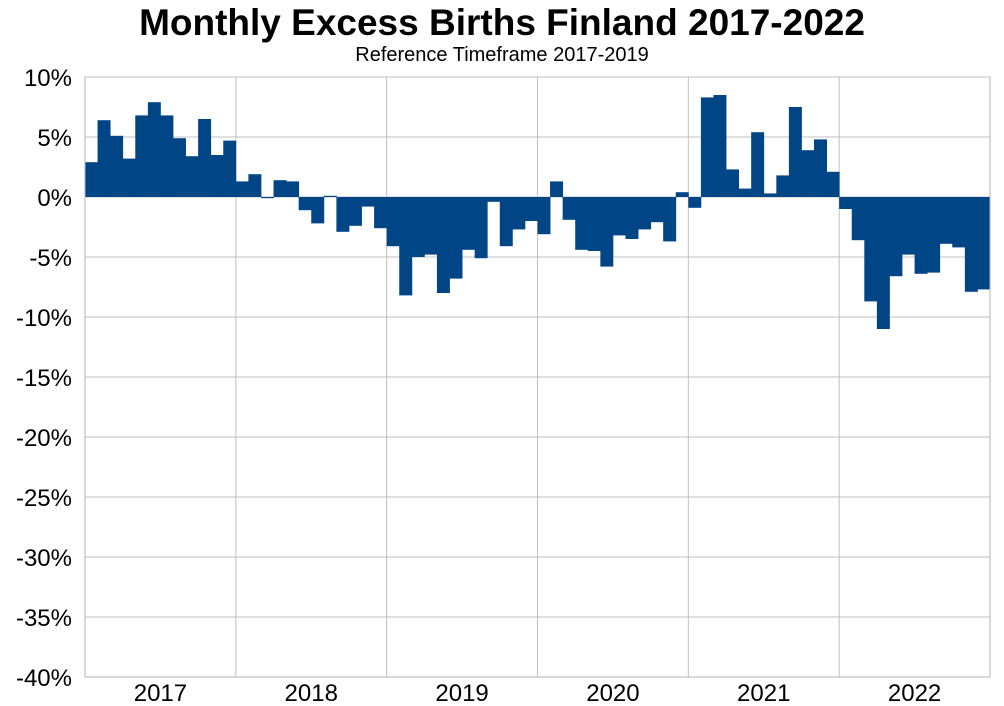  Describe the element at coordinates (44, 618) in the screenshot. I see `y-tick-label: -35%` at that location.